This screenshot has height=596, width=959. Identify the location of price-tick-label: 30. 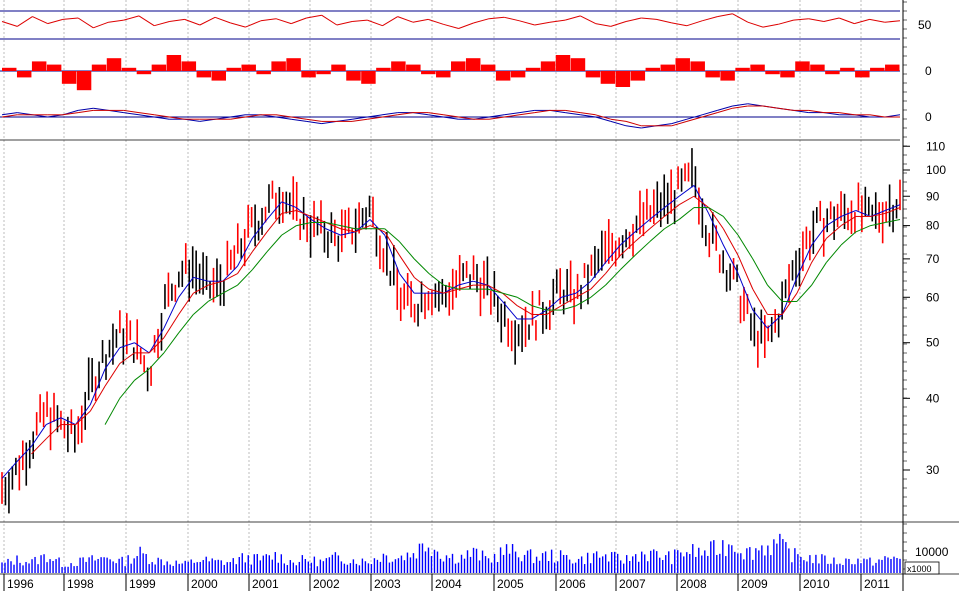
(933, 470).